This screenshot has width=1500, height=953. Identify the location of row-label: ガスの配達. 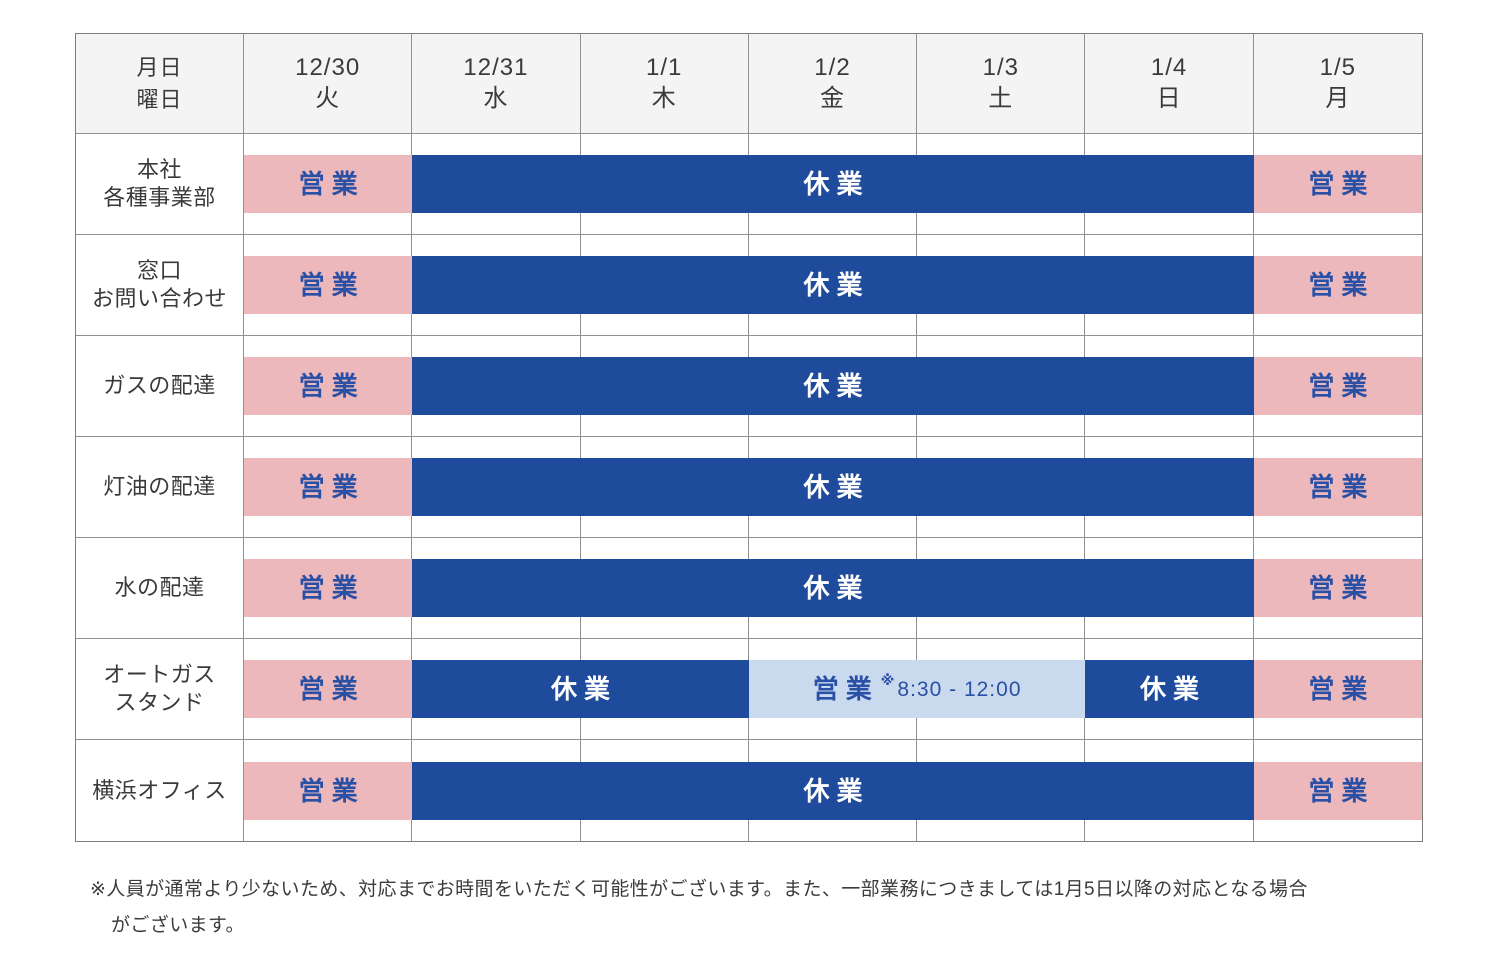
(160, 386).